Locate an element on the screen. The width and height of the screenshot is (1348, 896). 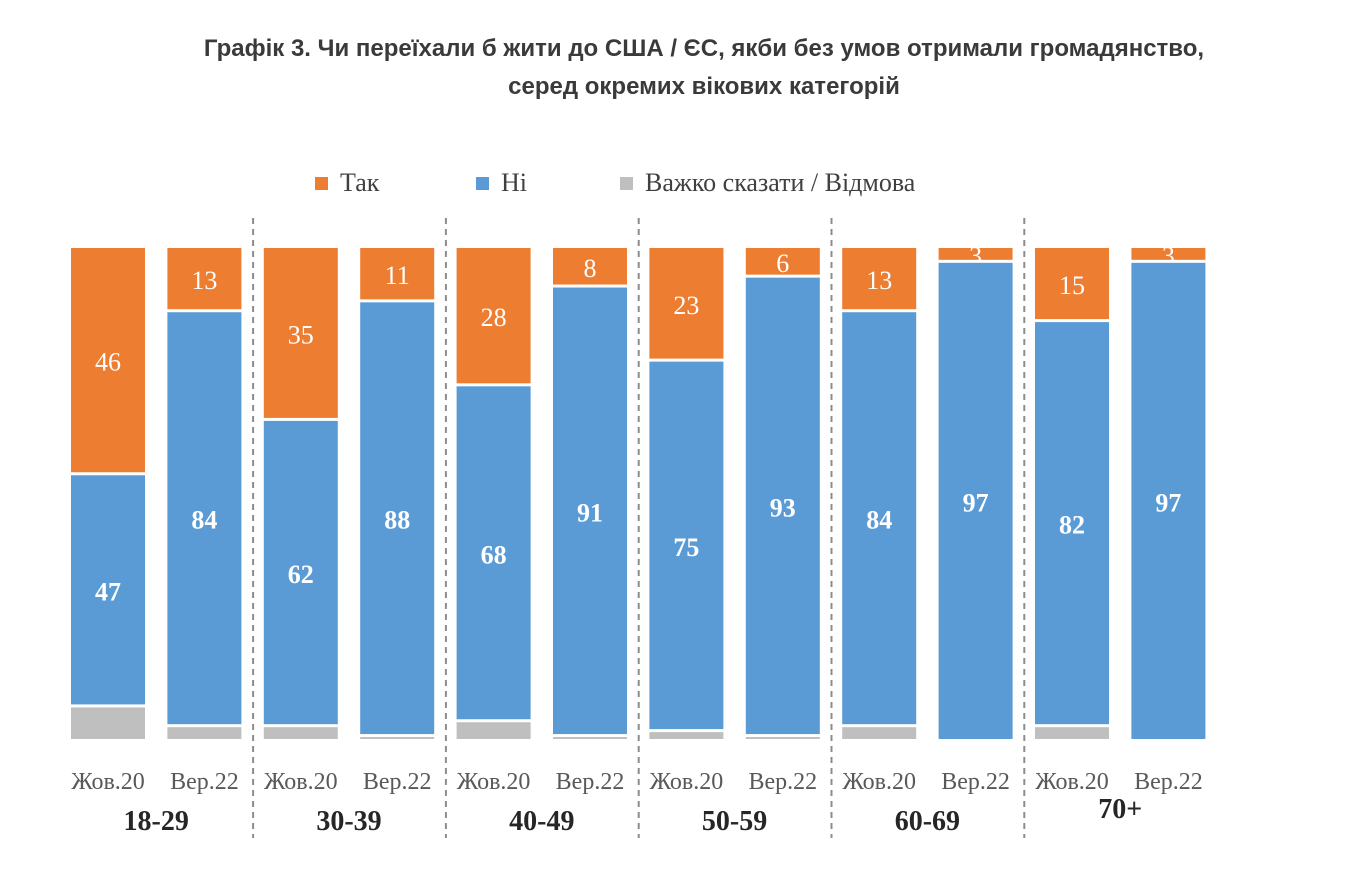
data-label: 46 is located at coordinates (108, 362).